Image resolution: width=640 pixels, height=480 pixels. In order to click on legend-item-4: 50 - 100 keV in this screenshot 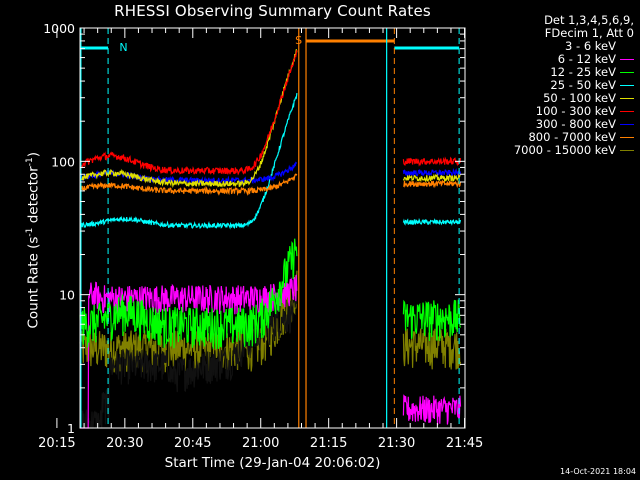, I will do `click(574, 98)`.